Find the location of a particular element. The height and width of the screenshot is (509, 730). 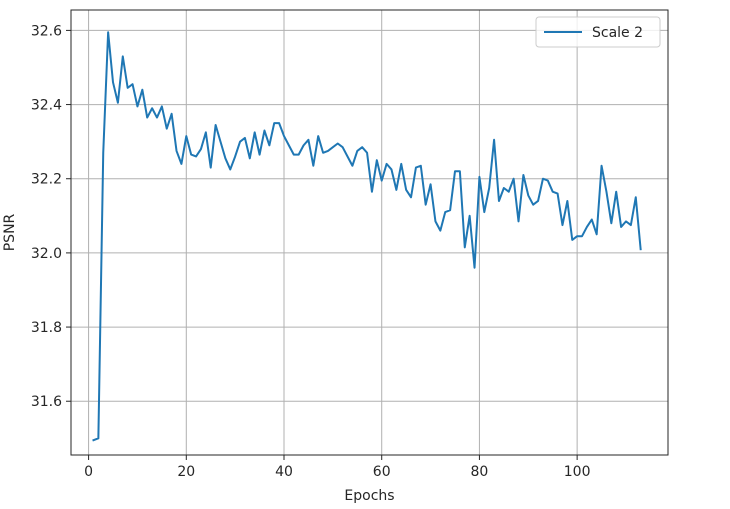

y-tick-label: 32.4 is located at coordinates (46, 106).